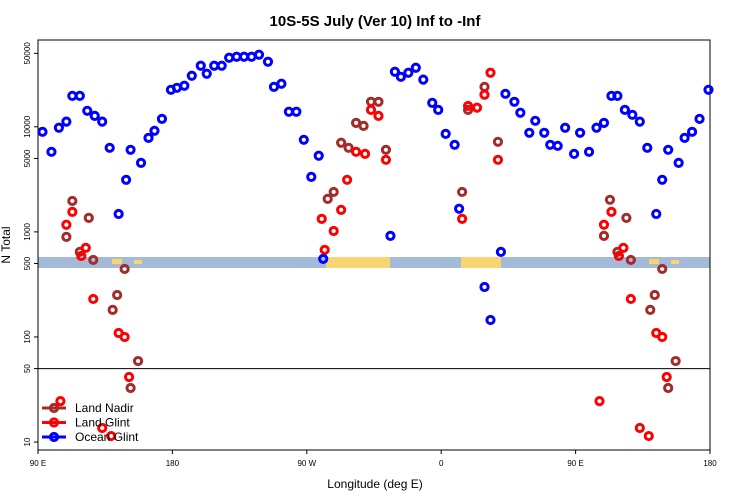 The height and width of the screenshot is (500, 750). I want to click on x-tick-label: 90 W, so click(306, 463).